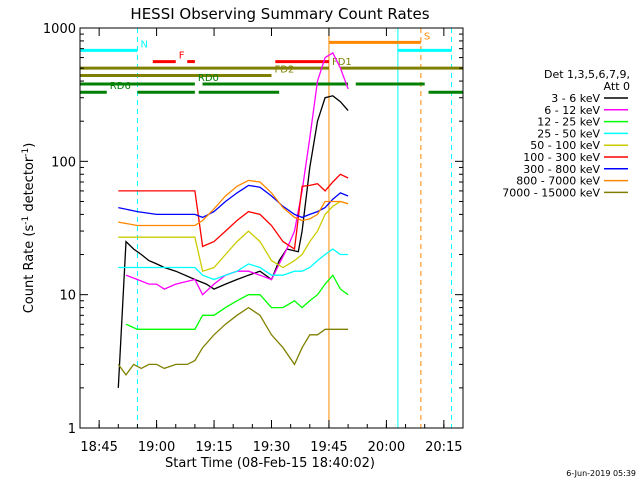  I want to click on x-tick-label-4: 19:45, so click(328, 447).